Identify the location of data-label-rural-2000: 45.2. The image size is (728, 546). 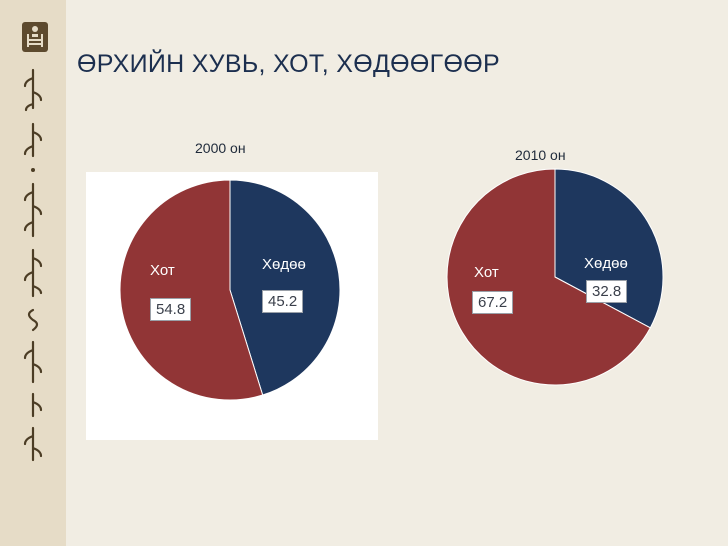
(283, 301).